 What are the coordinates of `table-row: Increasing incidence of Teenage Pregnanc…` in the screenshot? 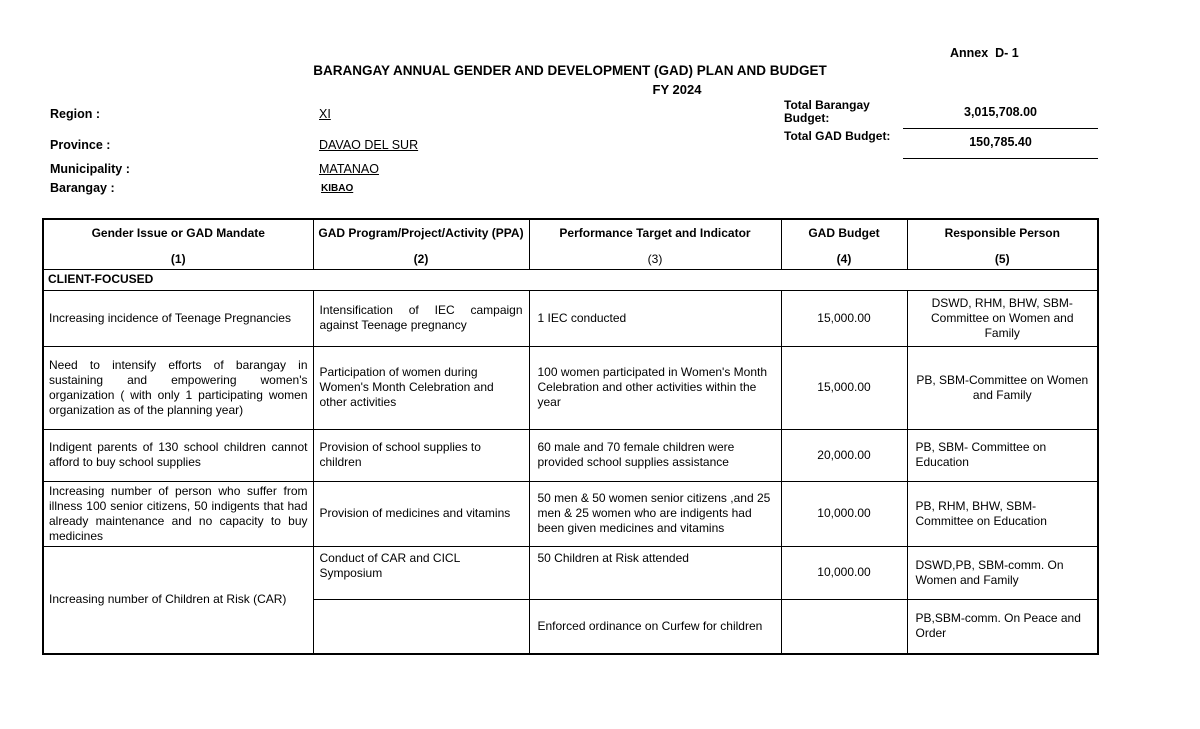 It's located at (570, 318).